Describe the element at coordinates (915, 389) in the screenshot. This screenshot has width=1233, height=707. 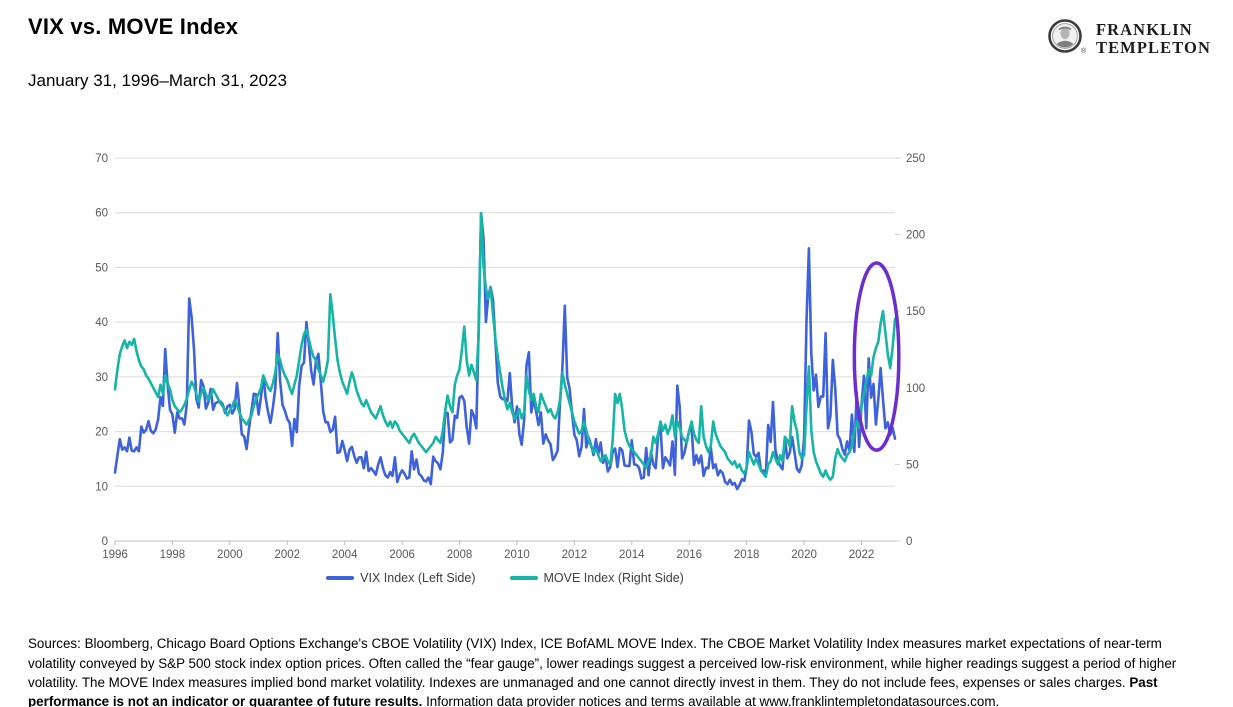
I see `svg-text: 100` at that location.